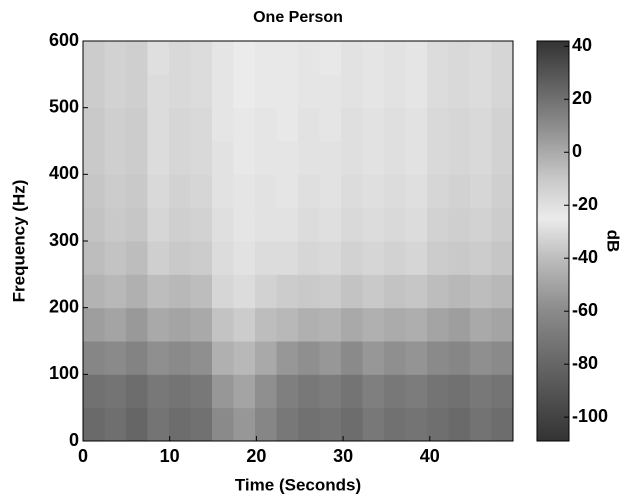  I want to click on x-tick-label: 10, so click(170, 456).